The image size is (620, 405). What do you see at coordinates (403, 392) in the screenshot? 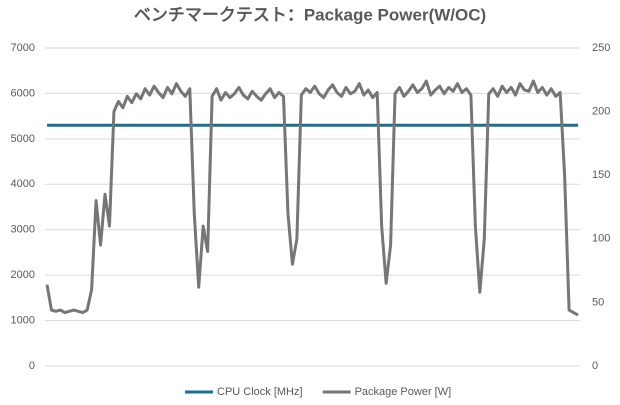
I see `legend-label: Package Power [W]` at bounding box center [403, 392].